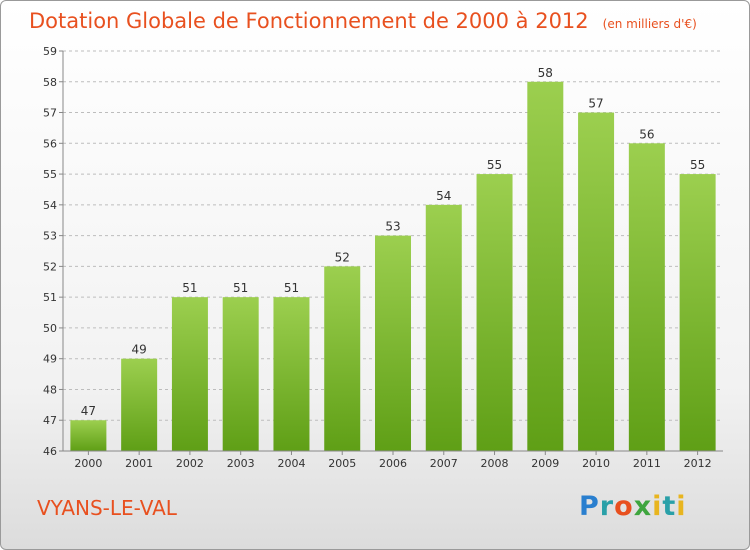 The width and height of the screenshot is (750, 550). Describe the element at coordinates (50, 113) in the screenshot. I see `y-tick-label: 57` at that location.